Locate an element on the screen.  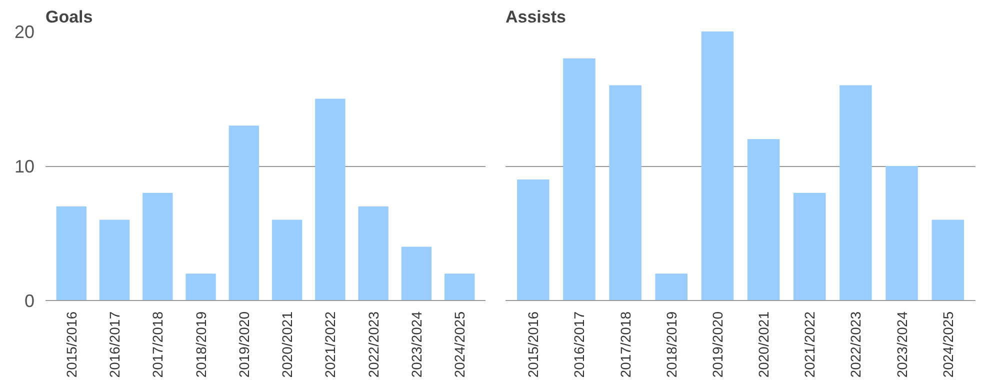
chart-title: Goals is located at coordinates (69, 17).